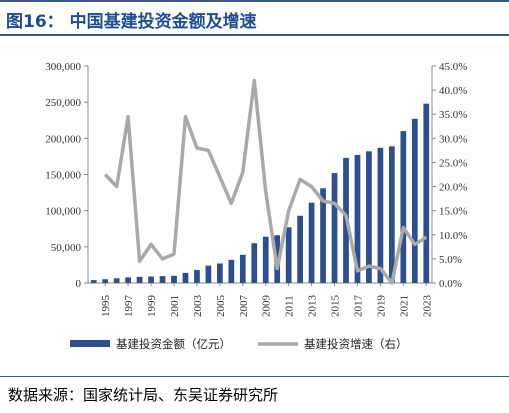 This screenshot has width=509, height=413. I want to click on right-tick-label: 30.0%, so click(453, 139).